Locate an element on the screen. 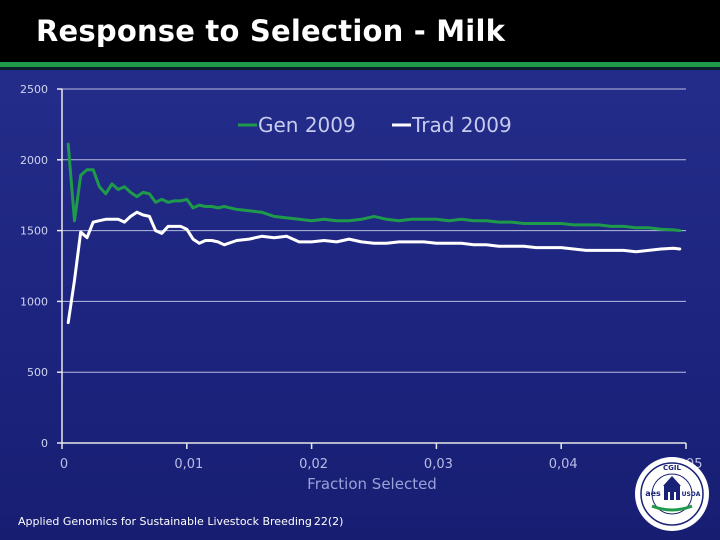 This screenshot has width=720, height=540. y-tick-label: 1500 is located at coordinates (34, 231).